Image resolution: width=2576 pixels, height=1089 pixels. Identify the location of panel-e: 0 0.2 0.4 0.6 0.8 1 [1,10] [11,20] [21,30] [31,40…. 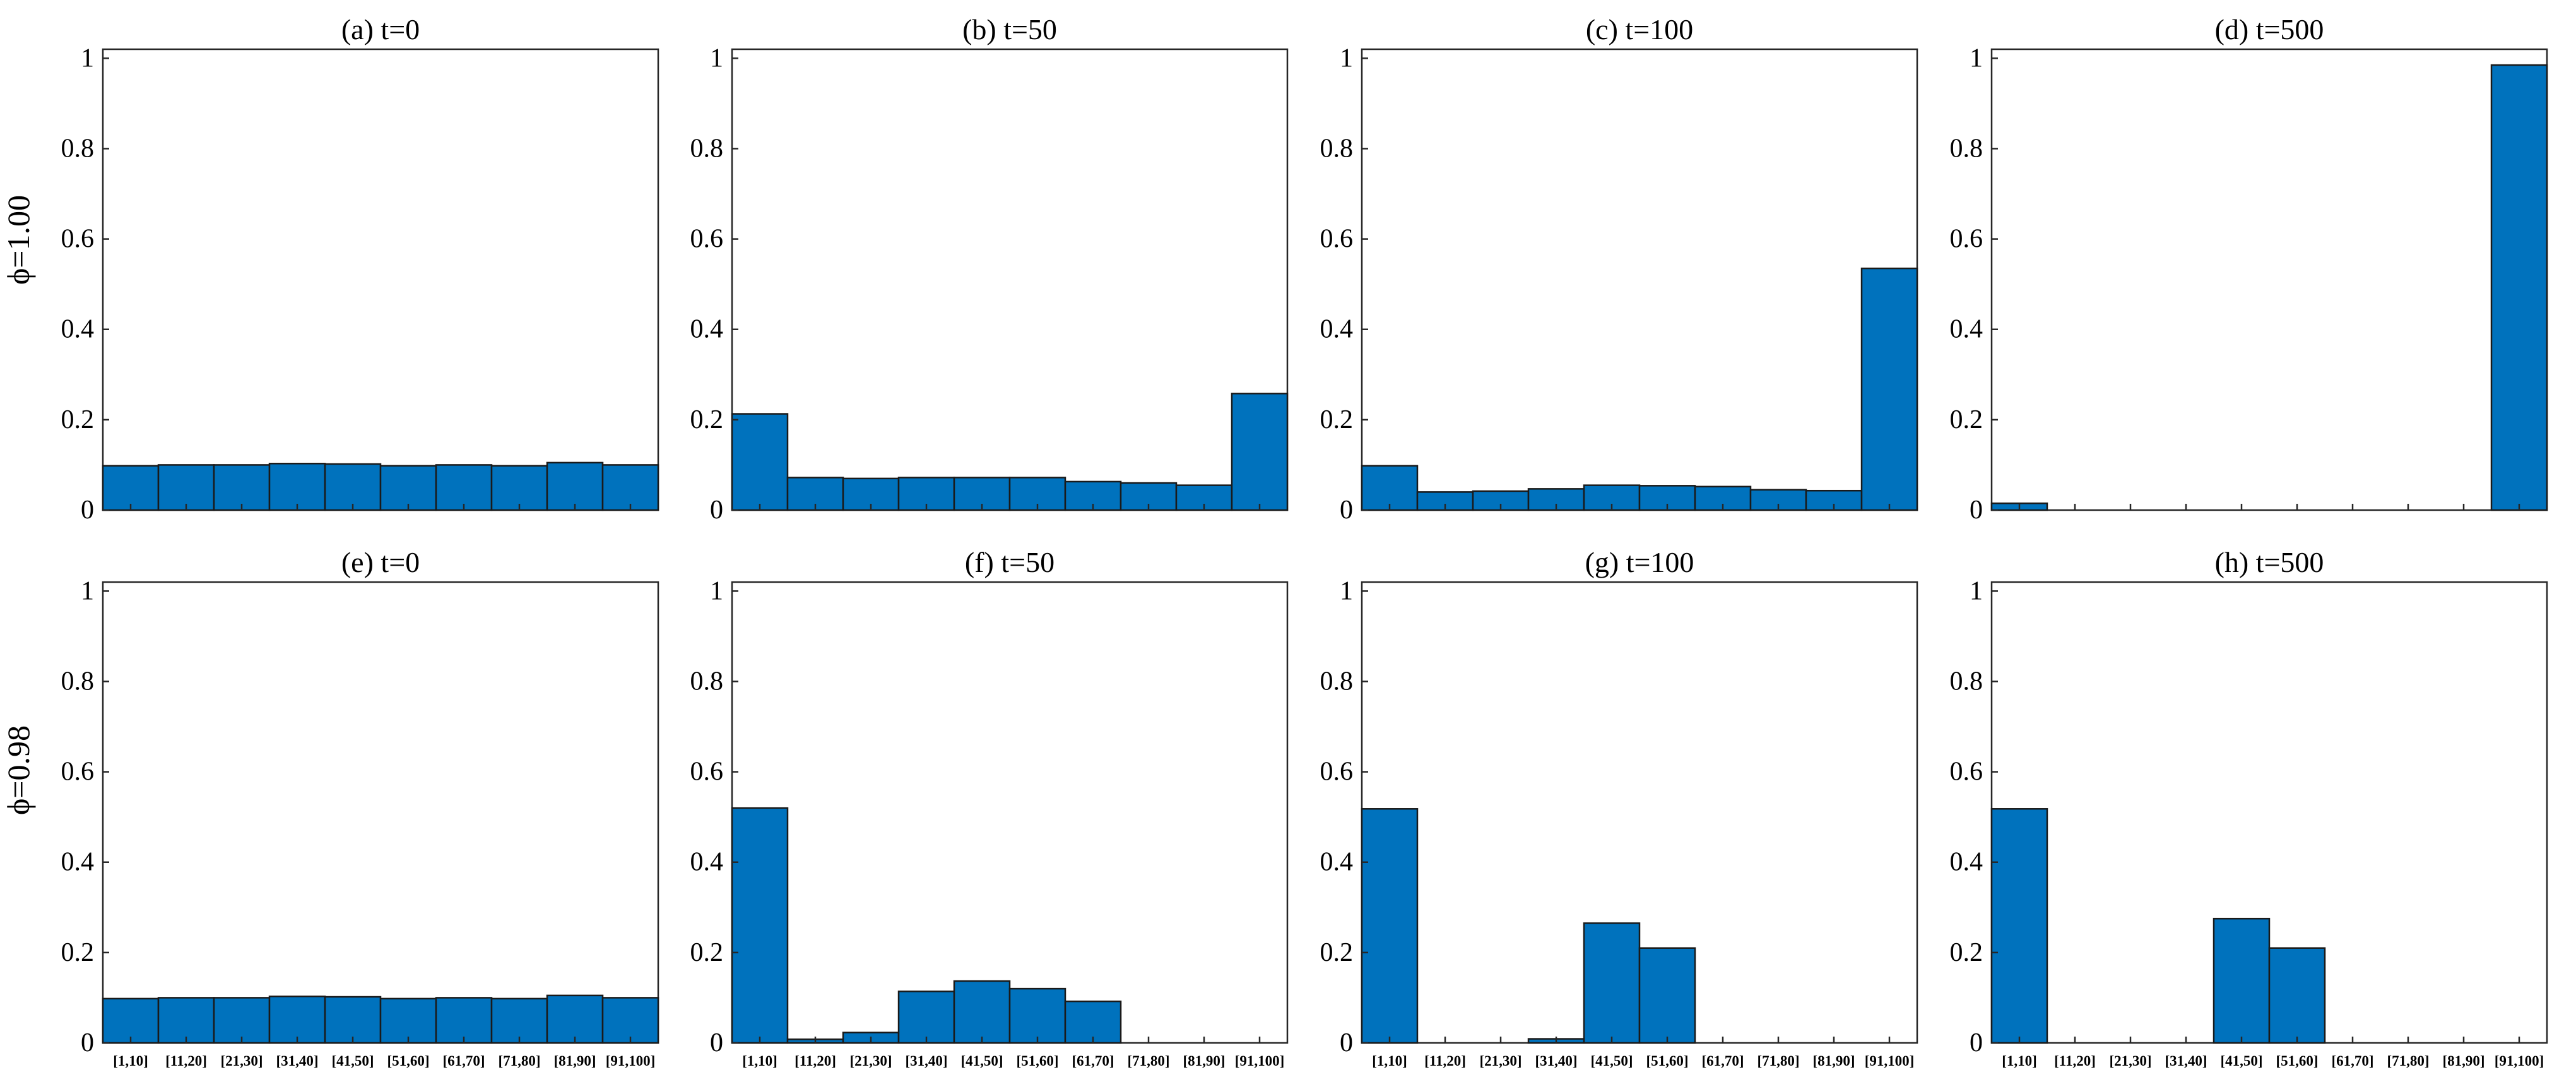
(360, 807).